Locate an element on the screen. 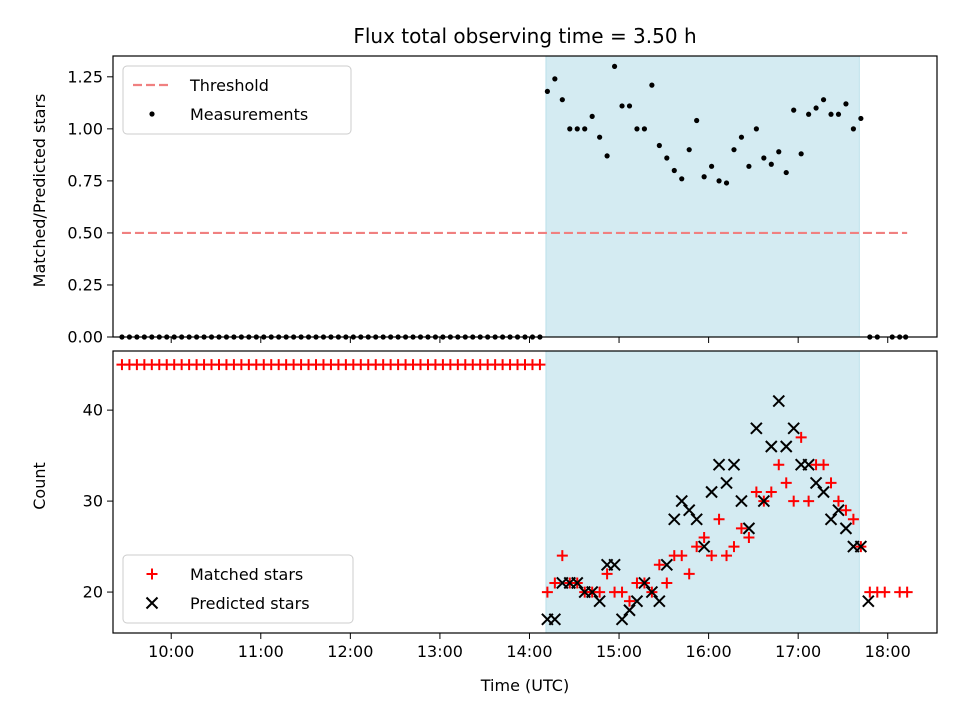 The image size is (960, 720). x-tick-label: 10:00 is located at coordinates (171, 651).